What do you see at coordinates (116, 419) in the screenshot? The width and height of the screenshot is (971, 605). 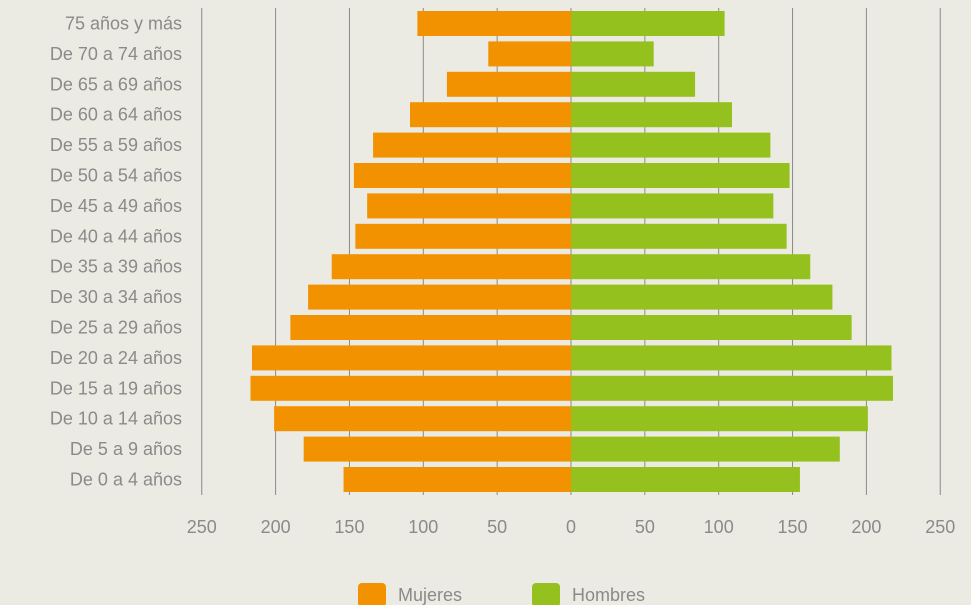 I see `category-label: De 10 a 14 años` at bounding box center [116, 419].